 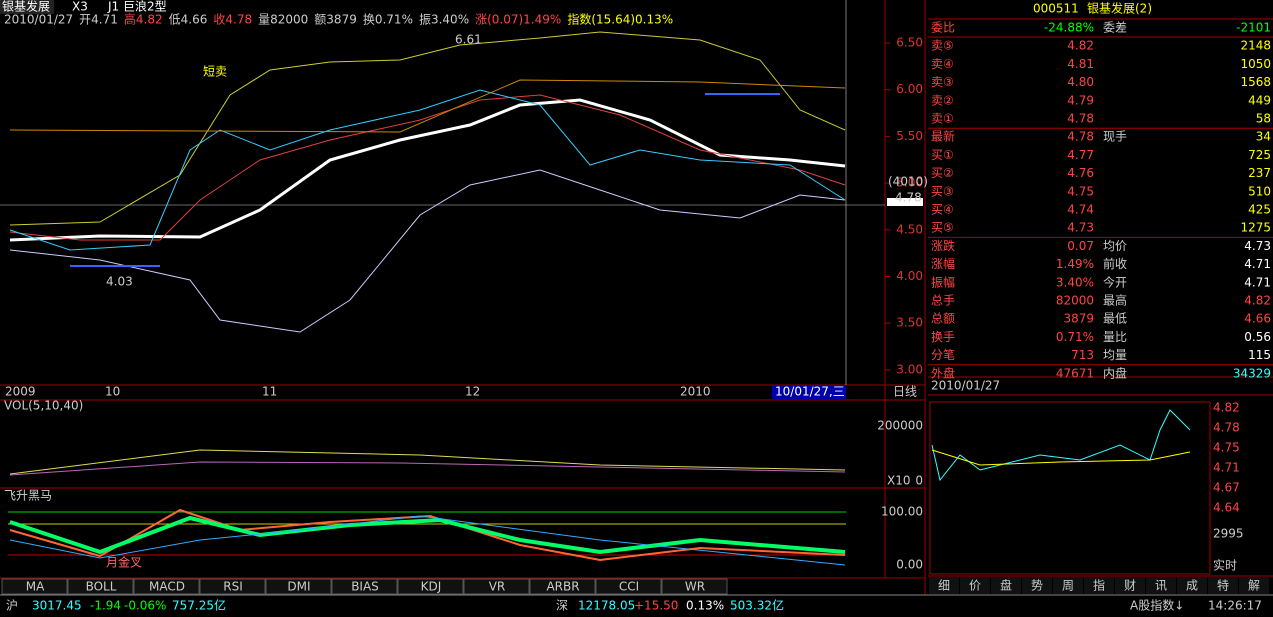 I want to click on time-label: 11, so click(x=269, y=392).